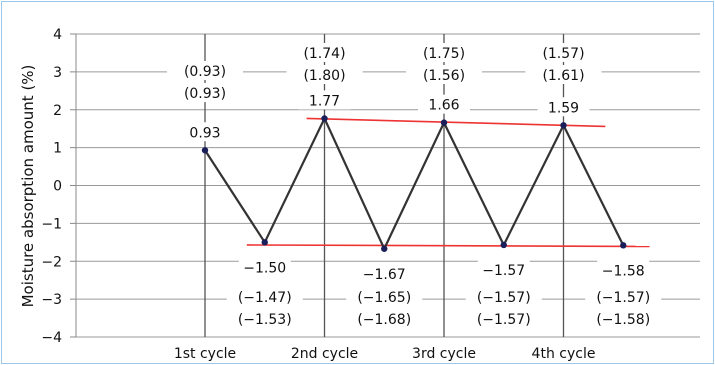 The width and height of the screenshot is (715, 365). Describe the element at coordinates (564, 354) in the screenshot. I see `x-category-label: 4th cycle` at that location.